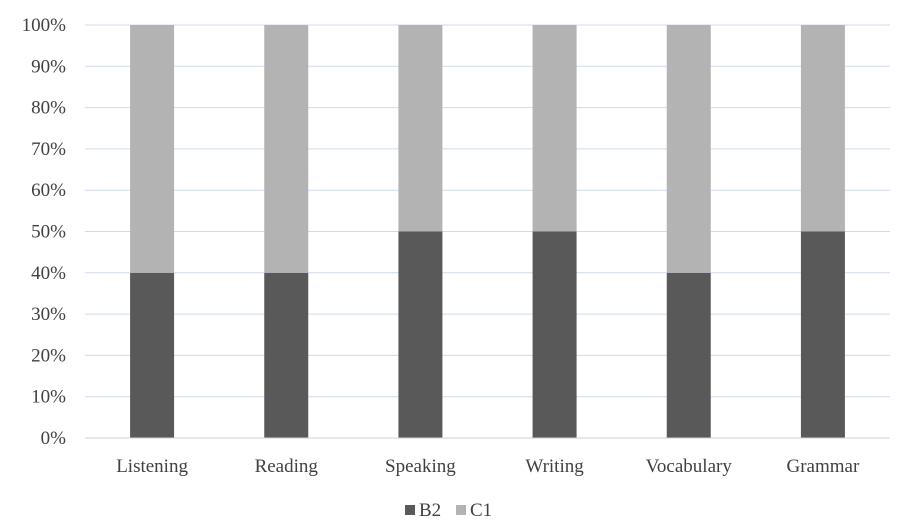  Describe the element at coordinates (48, 355) in the screenshot. I see `y-tick-label: 20%` at that location.